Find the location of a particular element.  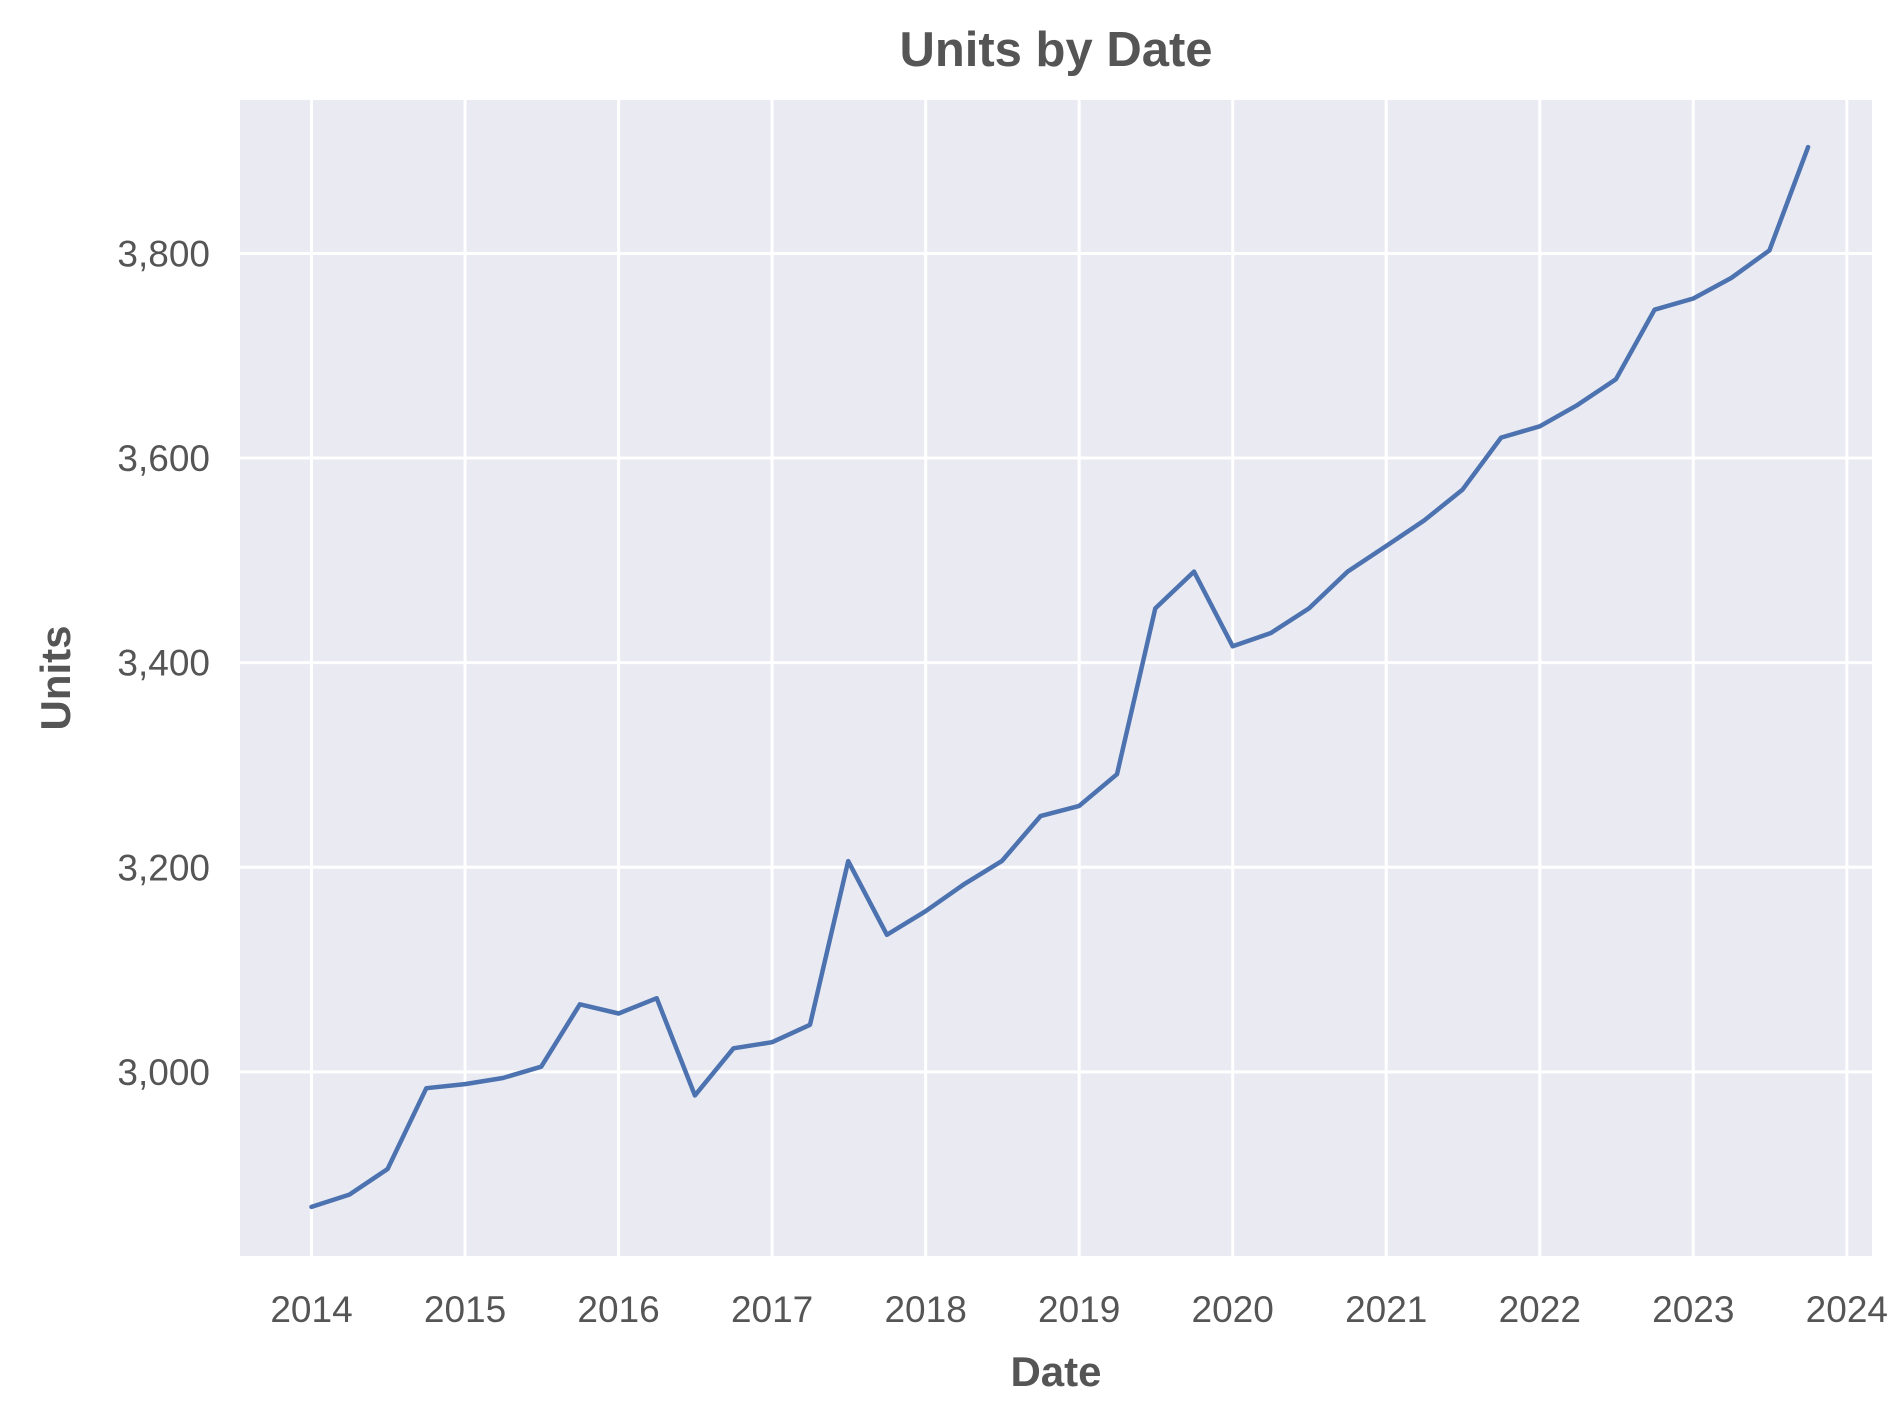

x-tick-label: 2022 is located at coordinates (1540, 1309).